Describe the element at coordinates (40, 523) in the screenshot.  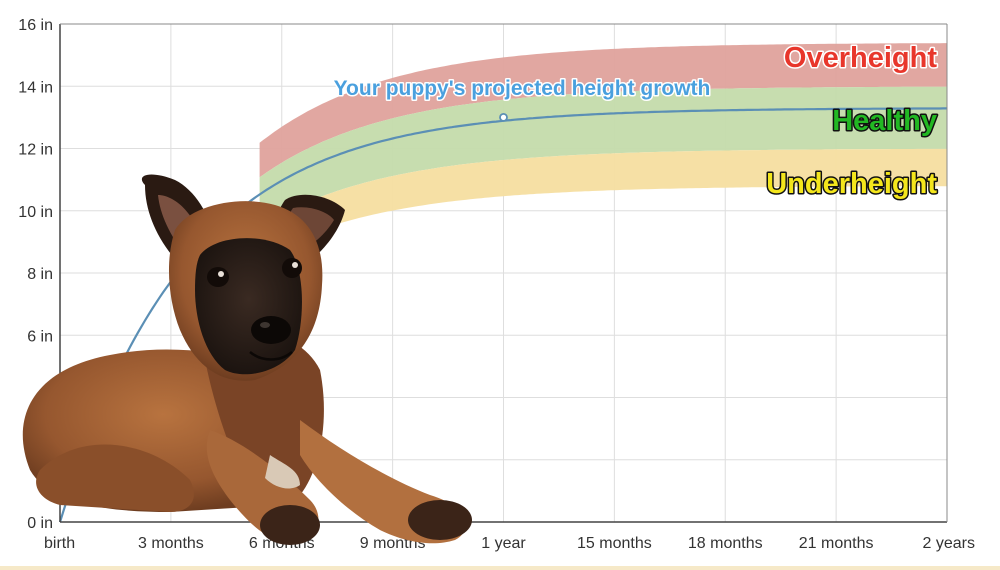
I see `y-tick-label: 0 in` at that location.